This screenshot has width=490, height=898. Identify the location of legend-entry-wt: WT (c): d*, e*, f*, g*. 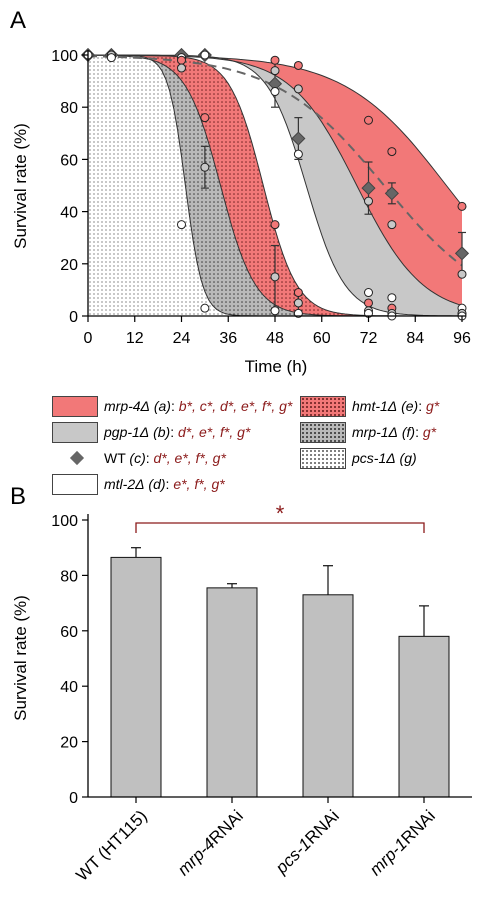
(165, 458).